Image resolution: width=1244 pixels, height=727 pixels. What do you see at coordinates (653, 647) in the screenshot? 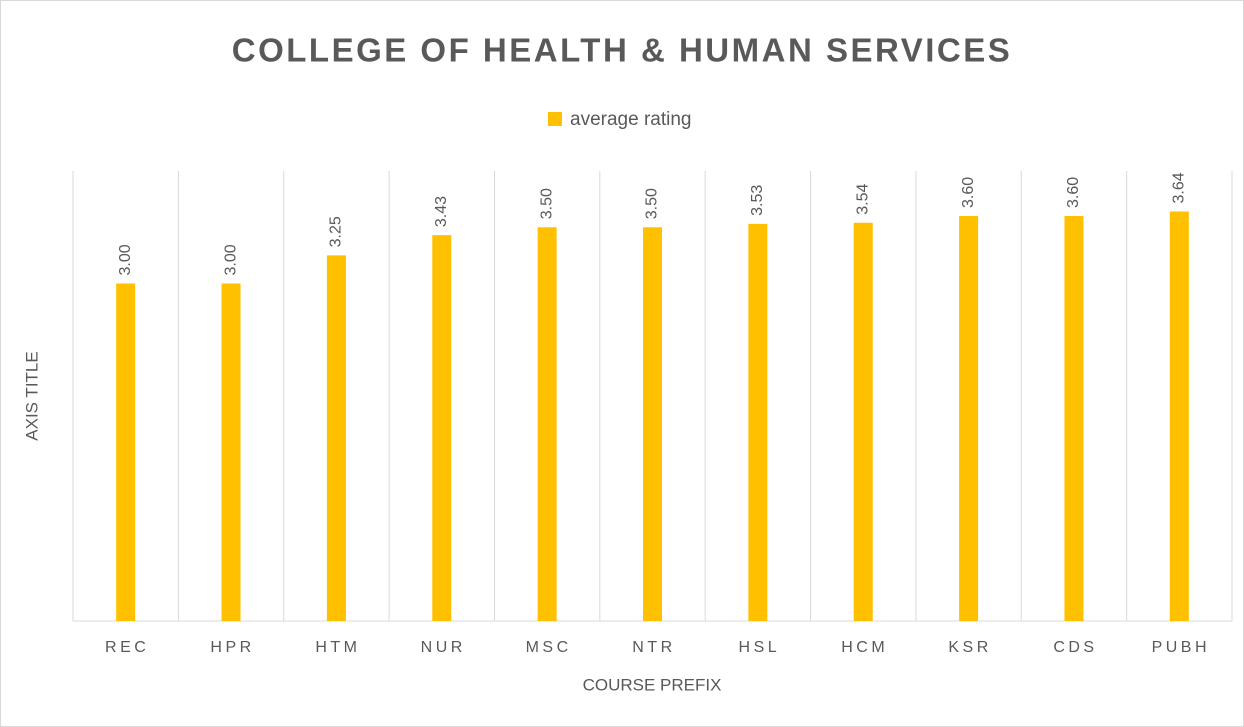
I see `x-tick-label: NTR` at bounding box center [653, 647].